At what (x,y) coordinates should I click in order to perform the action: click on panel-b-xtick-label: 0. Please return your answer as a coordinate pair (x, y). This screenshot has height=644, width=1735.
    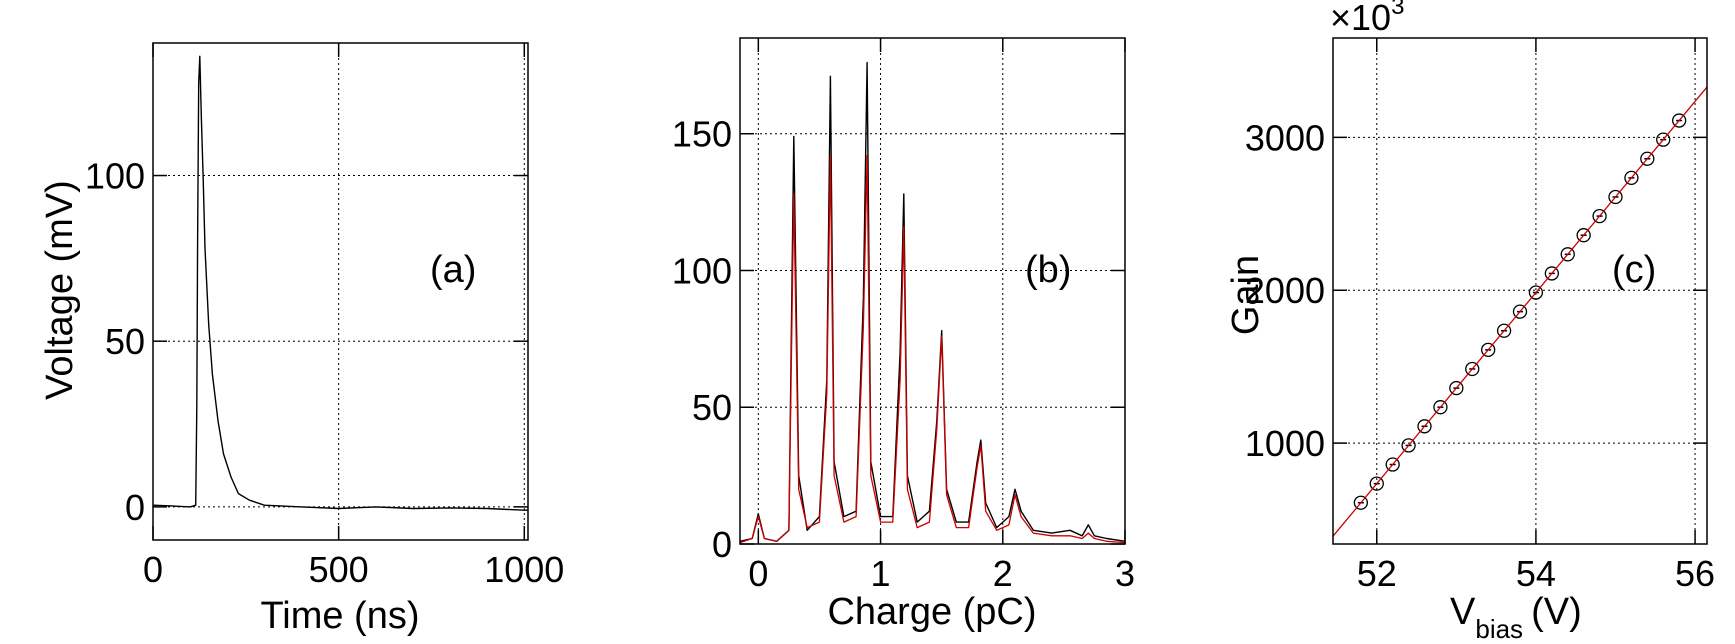
    Looking at the image, I should click on (758, 573).